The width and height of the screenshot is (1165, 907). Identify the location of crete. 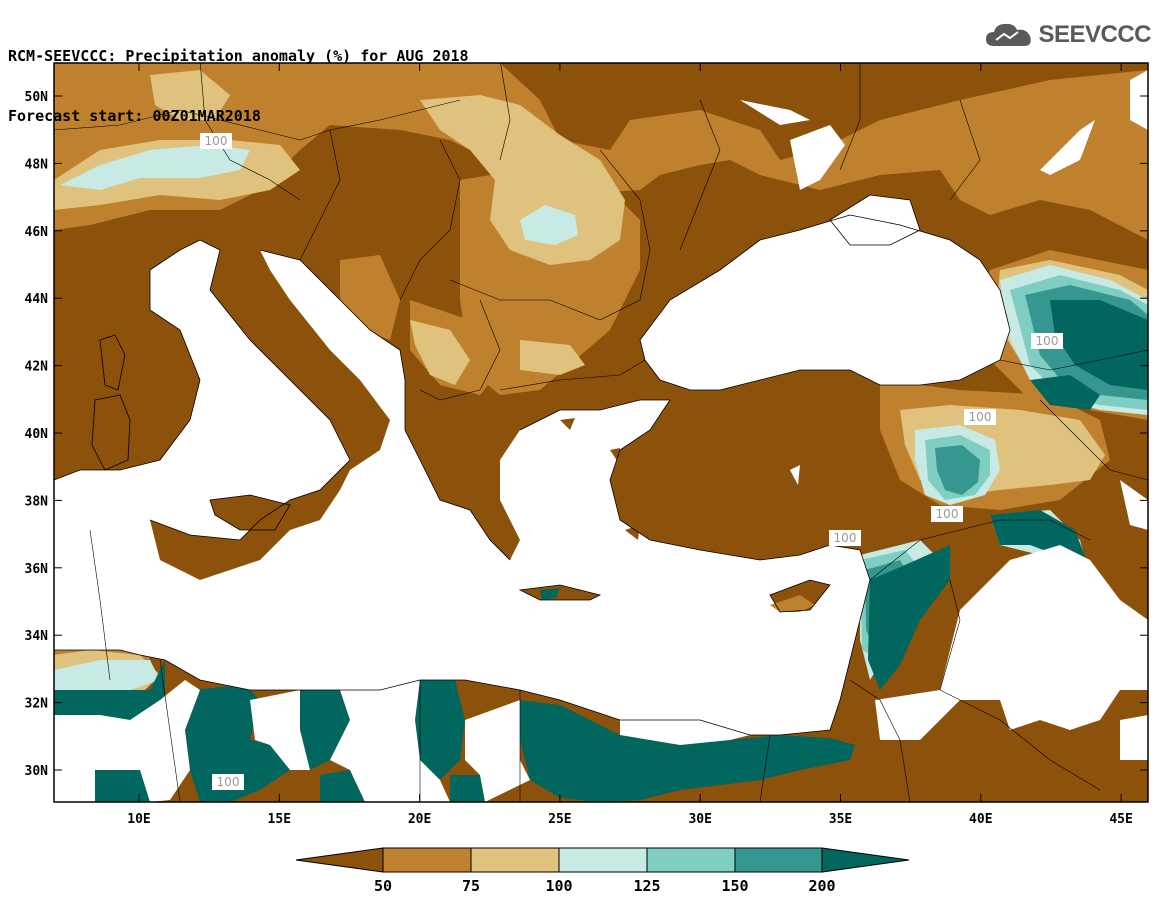
(560, 592).